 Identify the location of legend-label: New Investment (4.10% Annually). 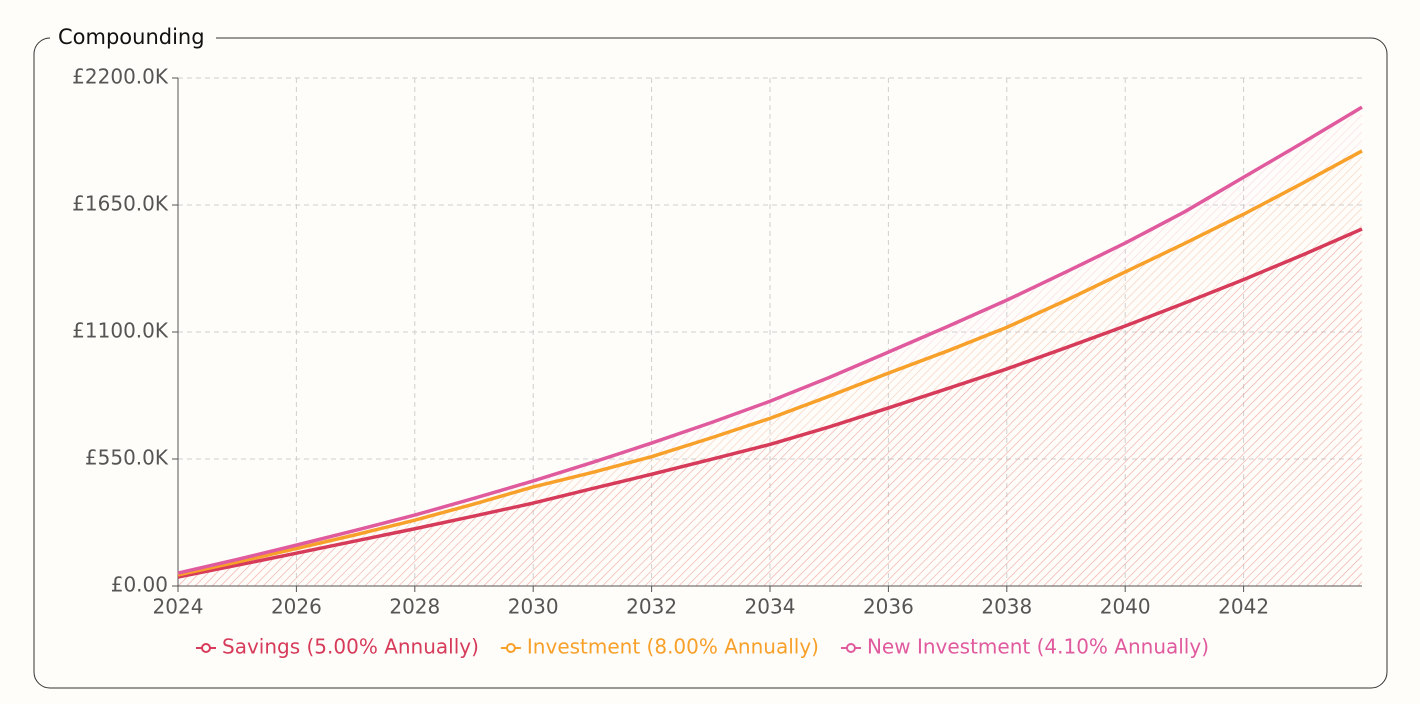
(1038, 647).